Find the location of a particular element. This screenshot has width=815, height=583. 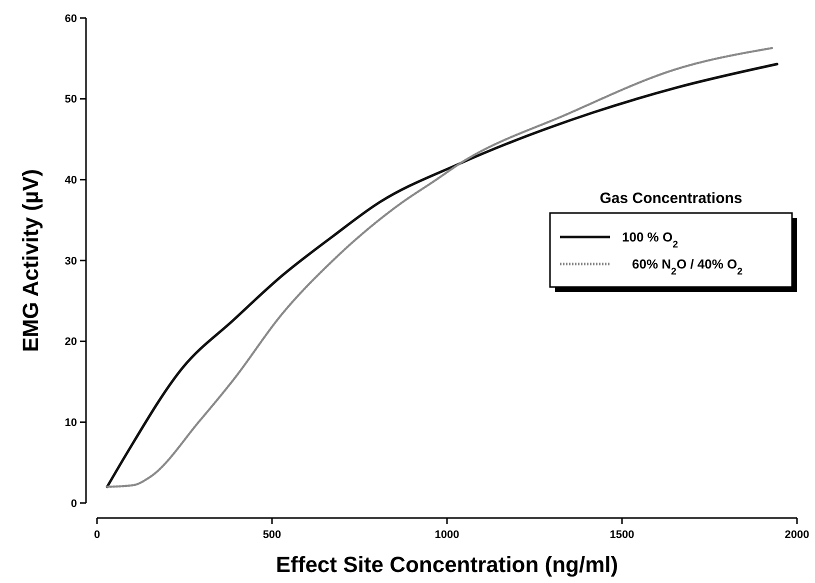

y-tick-label: 60 is located at coordinates (70, 18).